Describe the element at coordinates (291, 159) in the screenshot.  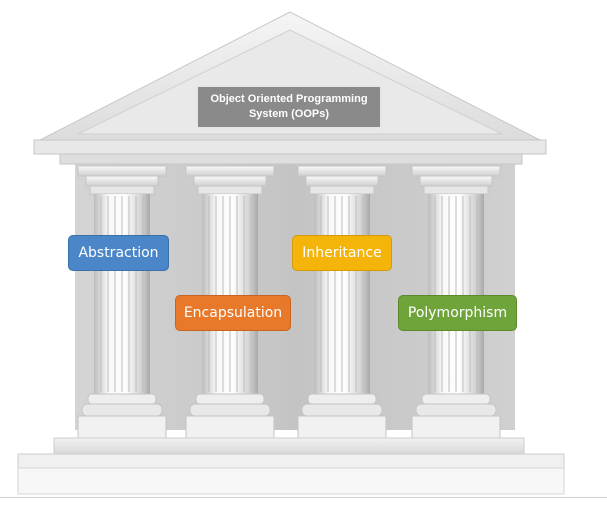
I see `temple-architrave` at that location.